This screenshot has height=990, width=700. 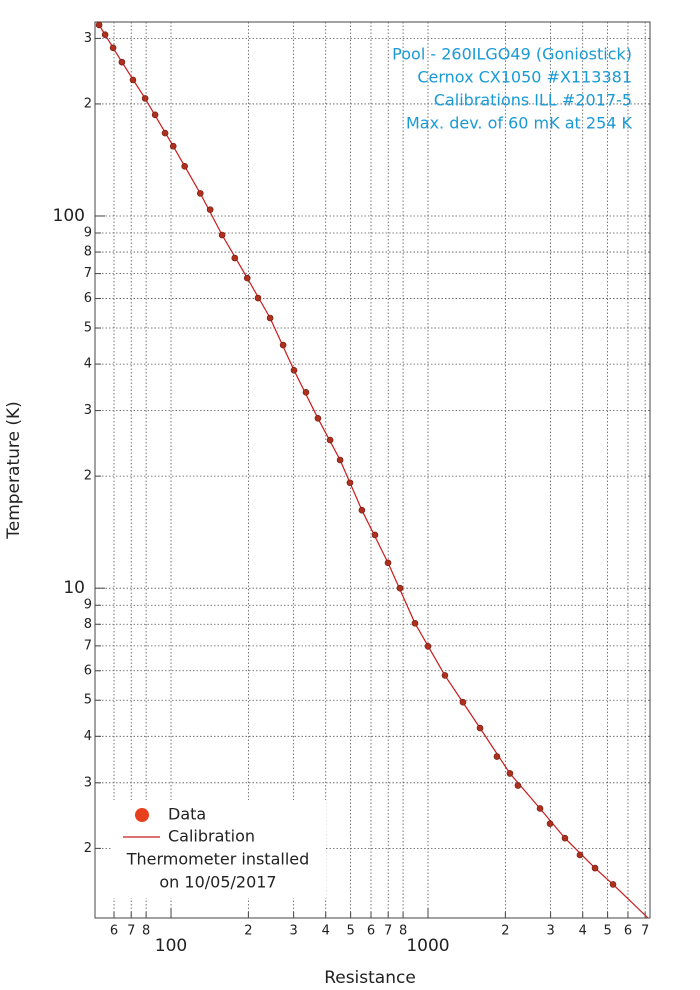 What do you see at coordinates (69, 216) in the screenshot?
I see `y-tick-label: 100` at bounding box center [69, 216].